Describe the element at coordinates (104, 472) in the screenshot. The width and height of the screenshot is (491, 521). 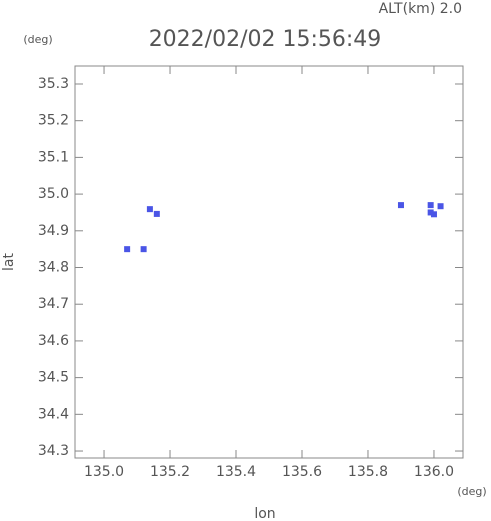
I see `x-tick-label: 135.0` at that location.